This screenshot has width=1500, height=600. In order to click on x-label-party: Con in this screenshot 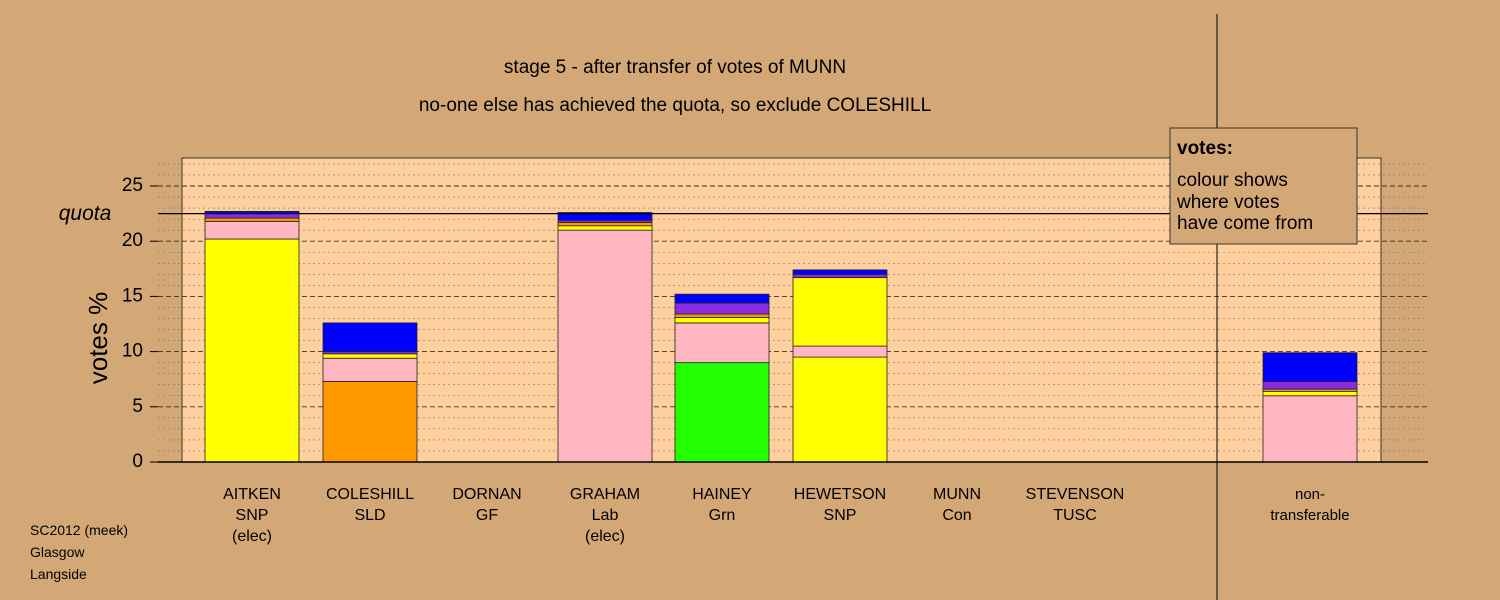, I will do `click(956, 515)`.